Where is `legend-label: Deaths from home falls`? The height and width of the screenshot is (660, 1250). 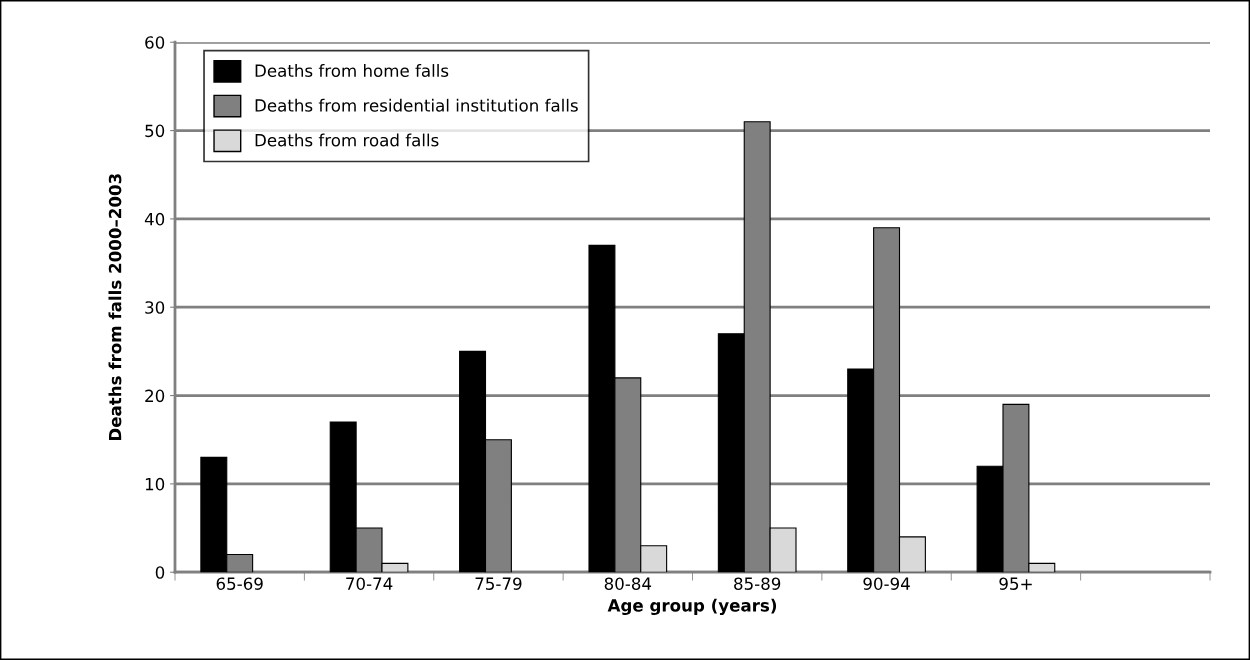 legend-label: Deaths from home falls is located at coordinates (352, 70).